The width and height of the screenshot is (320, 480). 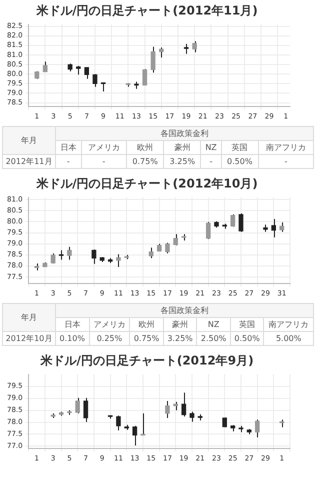 What do you see at coordinates (72, 338) in the screenshot?
I see `text: 0.10%` at bounding box center [72, 338].